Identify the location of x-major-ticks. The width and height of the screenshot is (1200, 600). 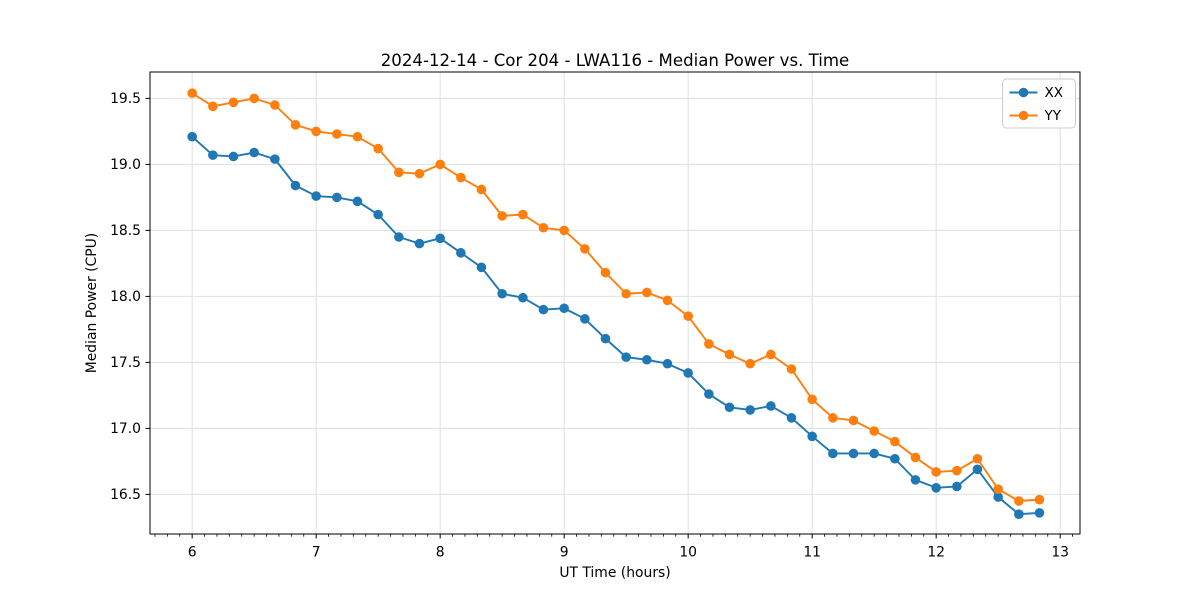
(626, 536).